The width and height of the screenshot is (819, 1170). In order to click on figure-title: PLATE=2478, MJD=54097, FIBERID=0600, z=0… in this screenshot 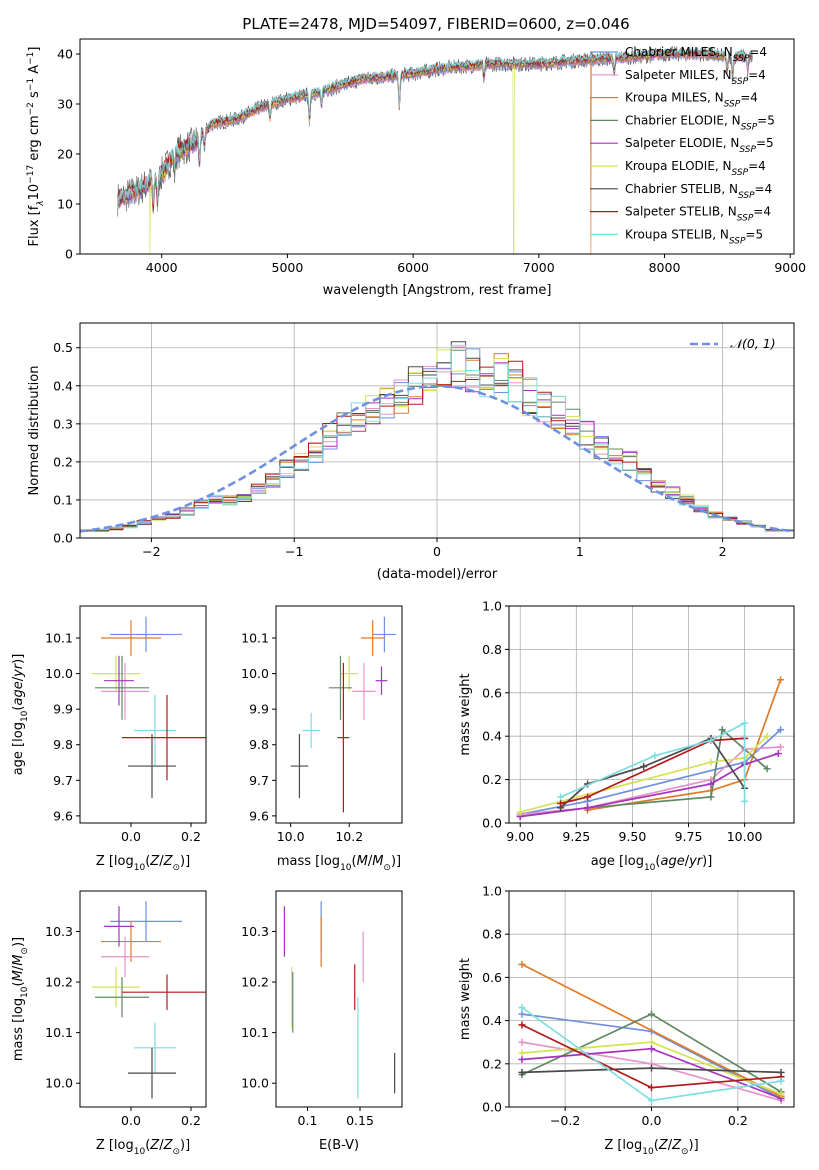, I will do `click(435, 24)`.